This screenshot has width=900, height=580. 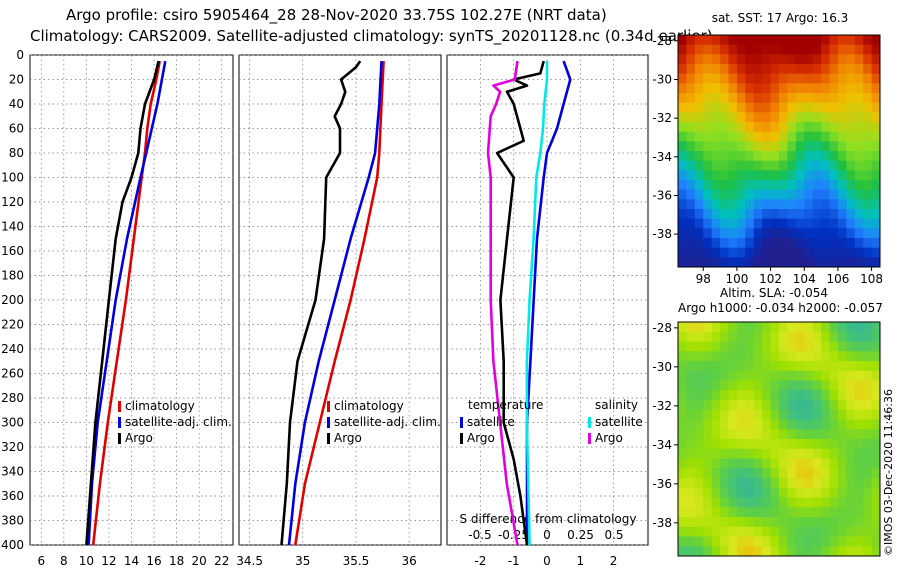 I want to click on diff-legend-temperature-title: temperature, so click(x=505, y=405).